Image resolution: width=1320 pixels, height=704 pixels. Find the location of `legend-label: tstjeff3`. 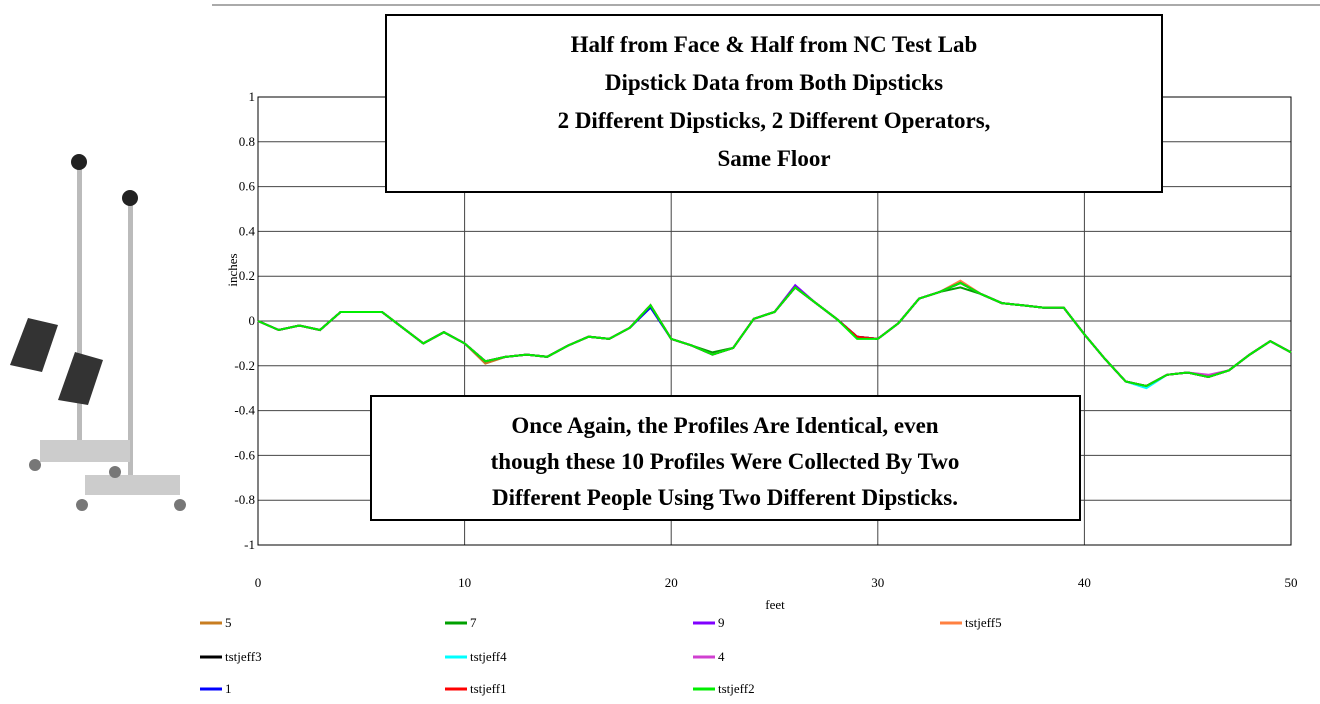

legend-label: tstjeff3 is located at coordinates (243, 656).